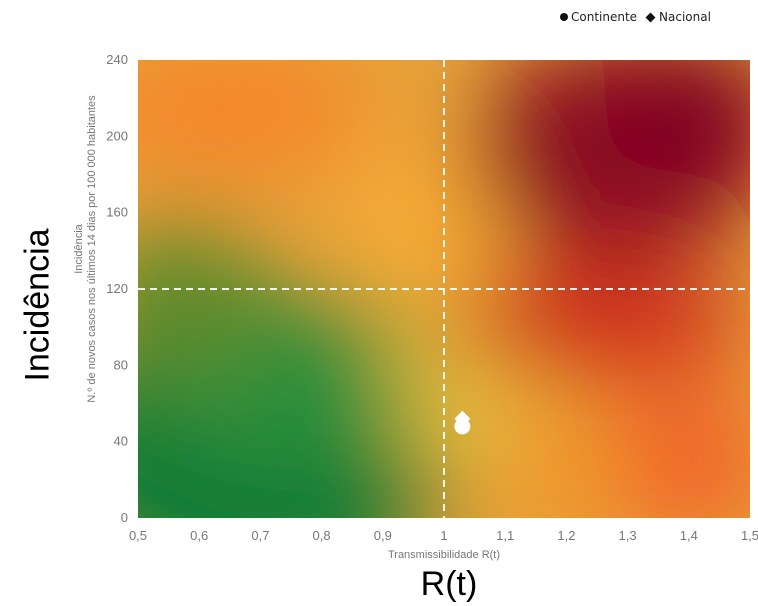  Describe the element at coordinates (685, 17) in the screenshot. I see `legend-label-nacional: Nacional` at that location.